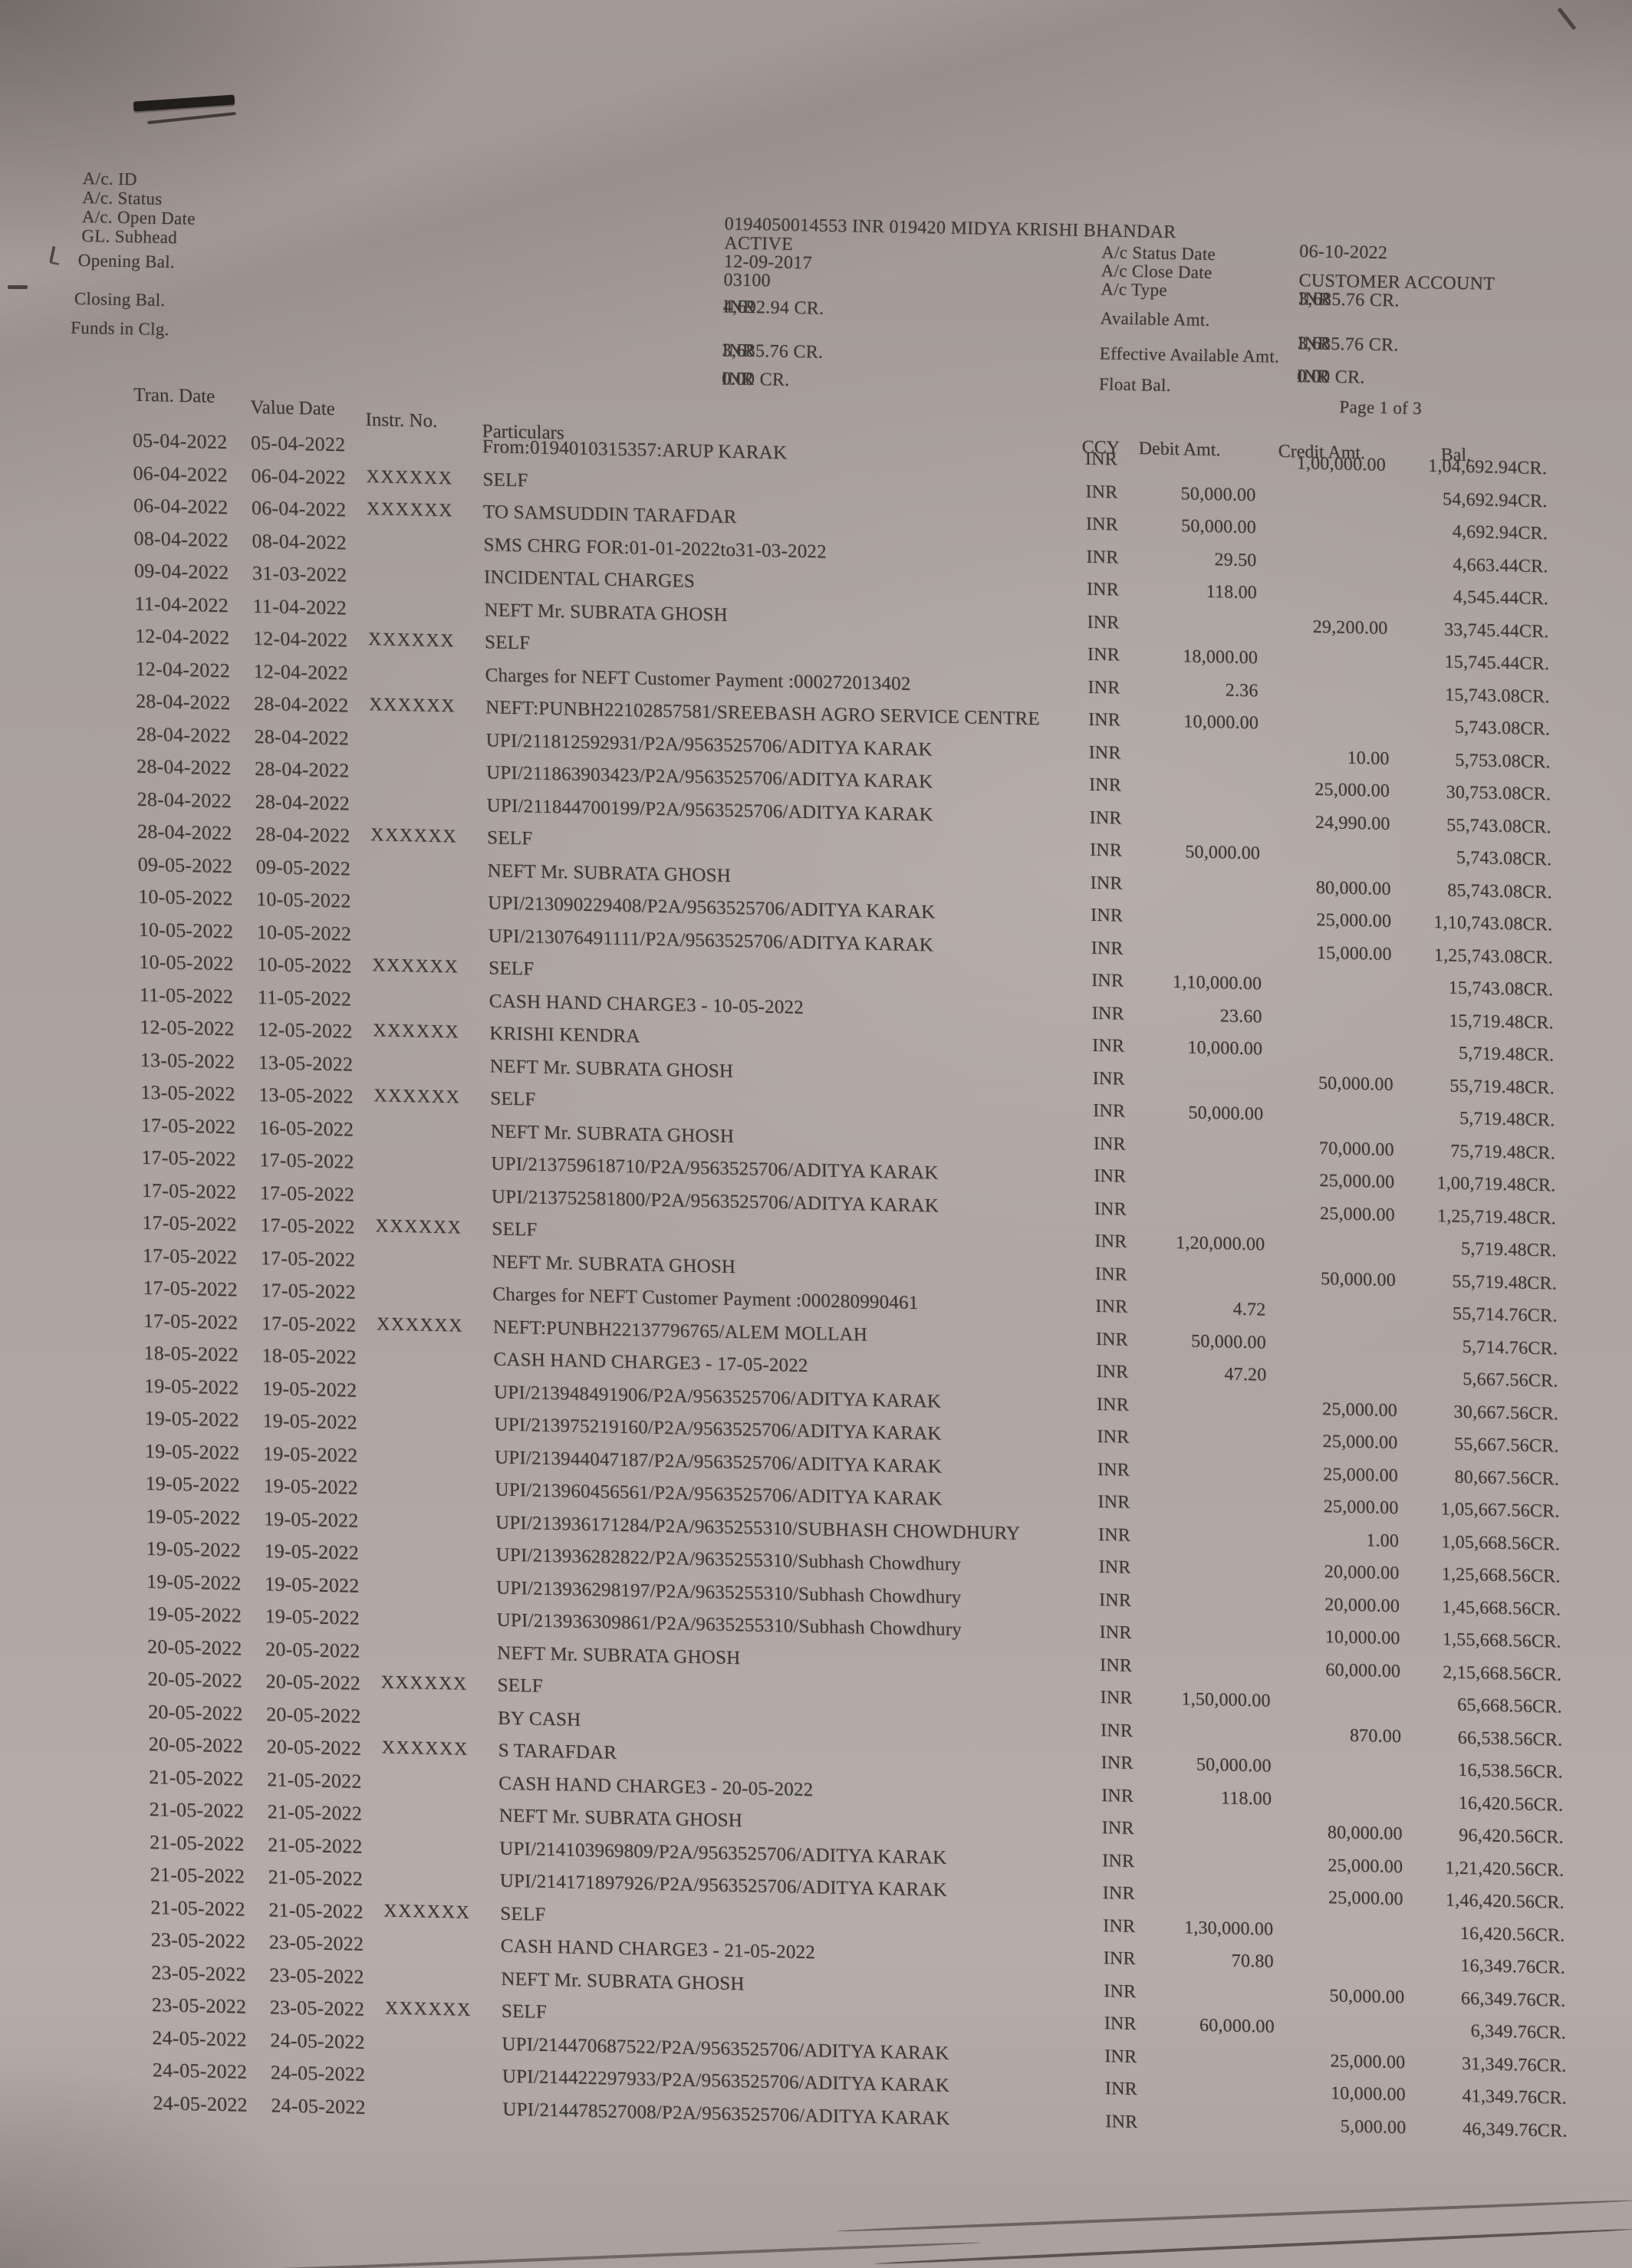 The image size is (1632, 2268). Describe the element at coordinates (1235, 559) in the screenshot. I see `debit-amt: 29.50` at that location.